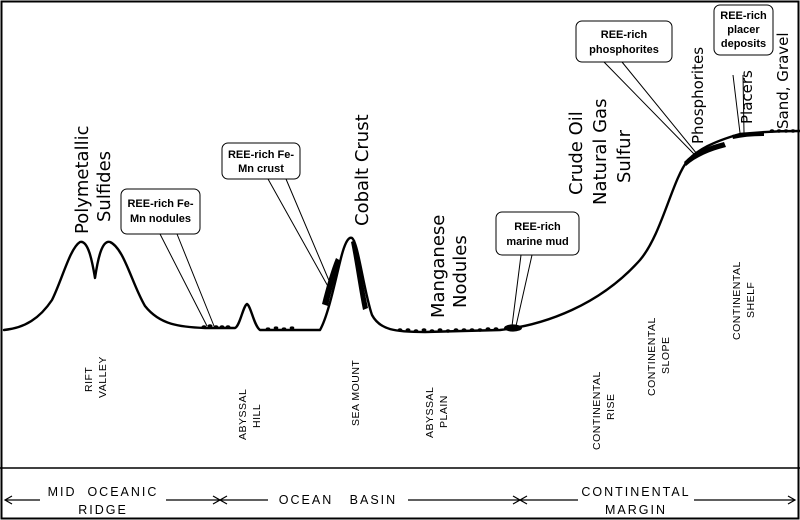 The image size is (800, 520). I want to click on zone-continental-rise: CONTINENTAL RISE, so click(604, 410).